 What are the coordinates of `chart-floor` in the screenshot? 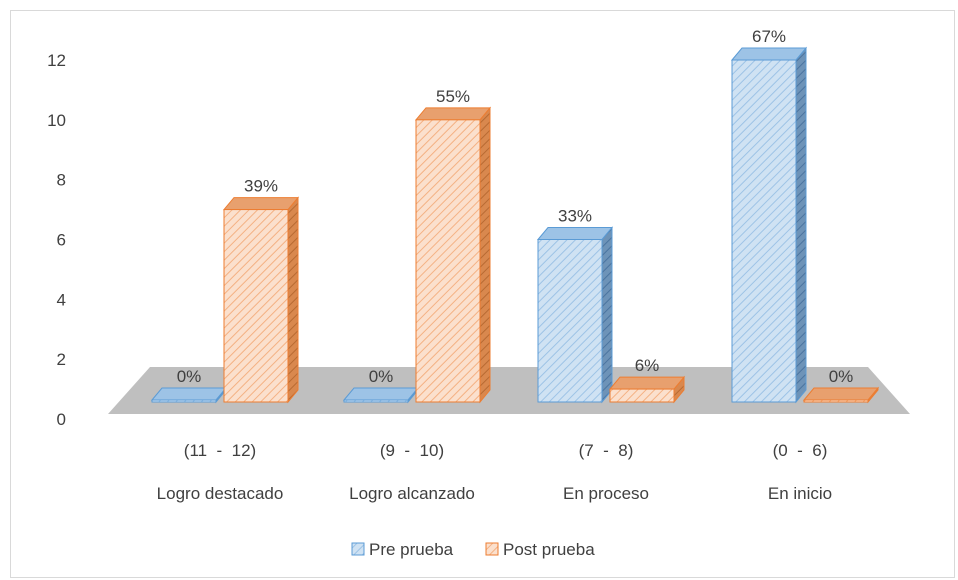 It's located at (509, 390).